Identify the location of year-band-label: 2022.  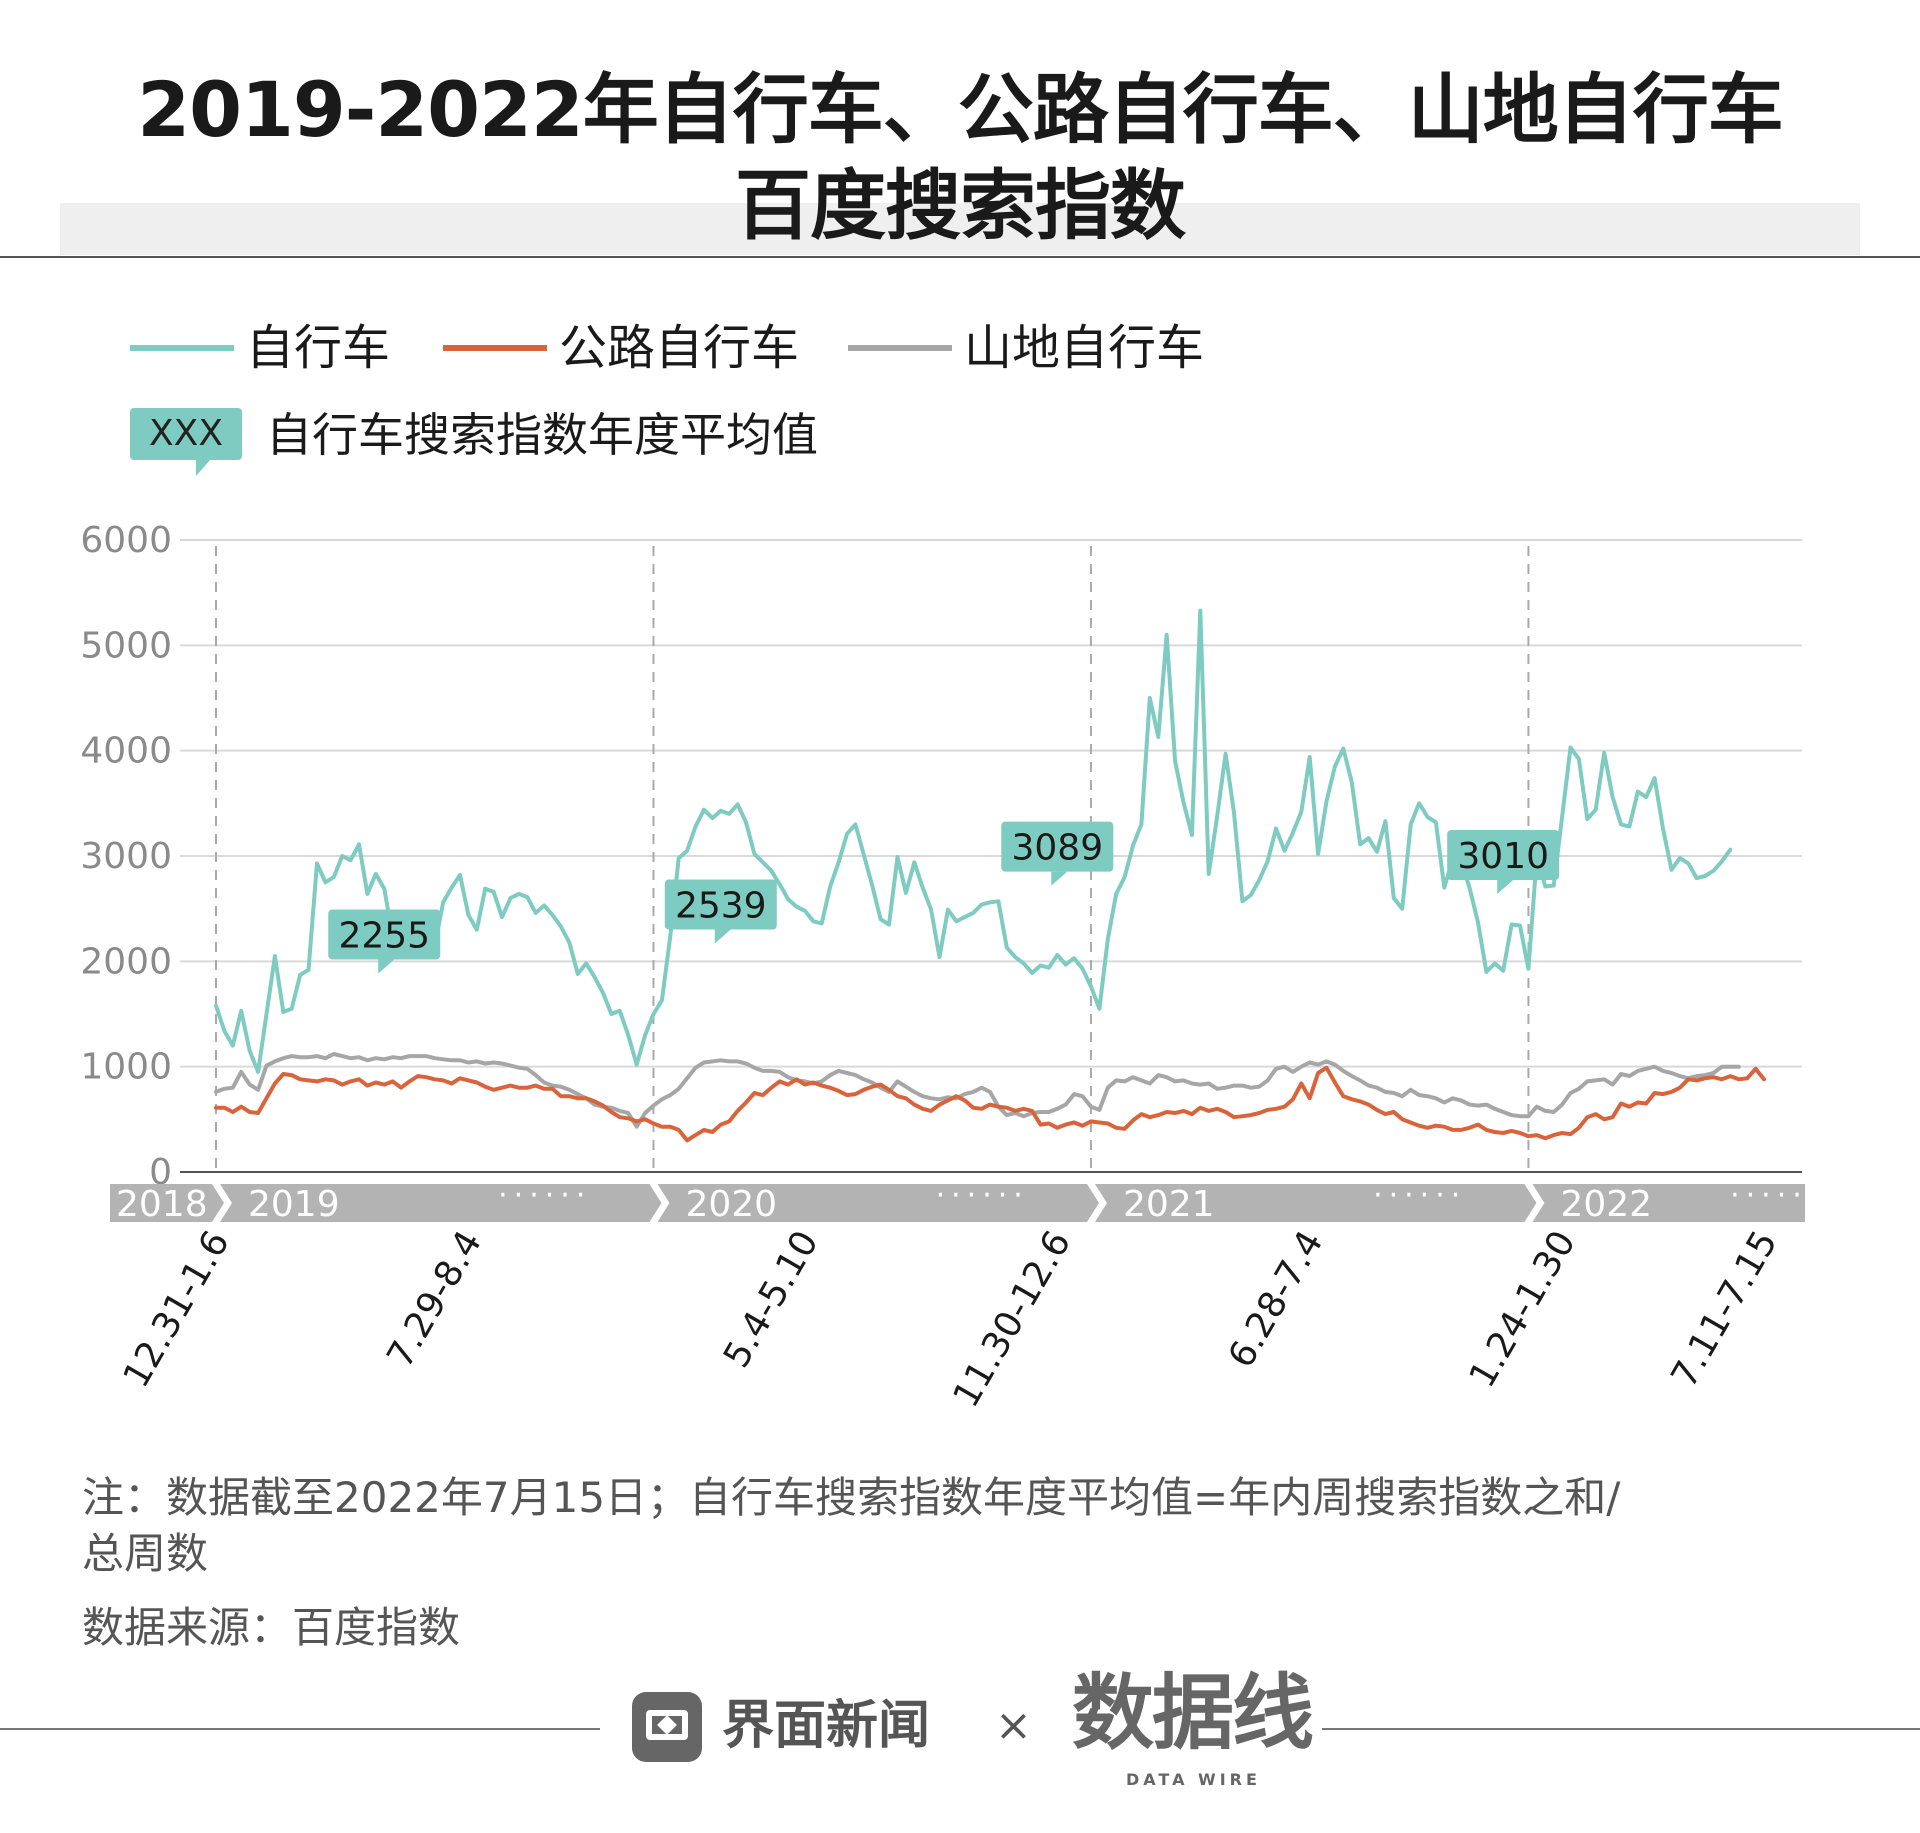
(1606, 1204).